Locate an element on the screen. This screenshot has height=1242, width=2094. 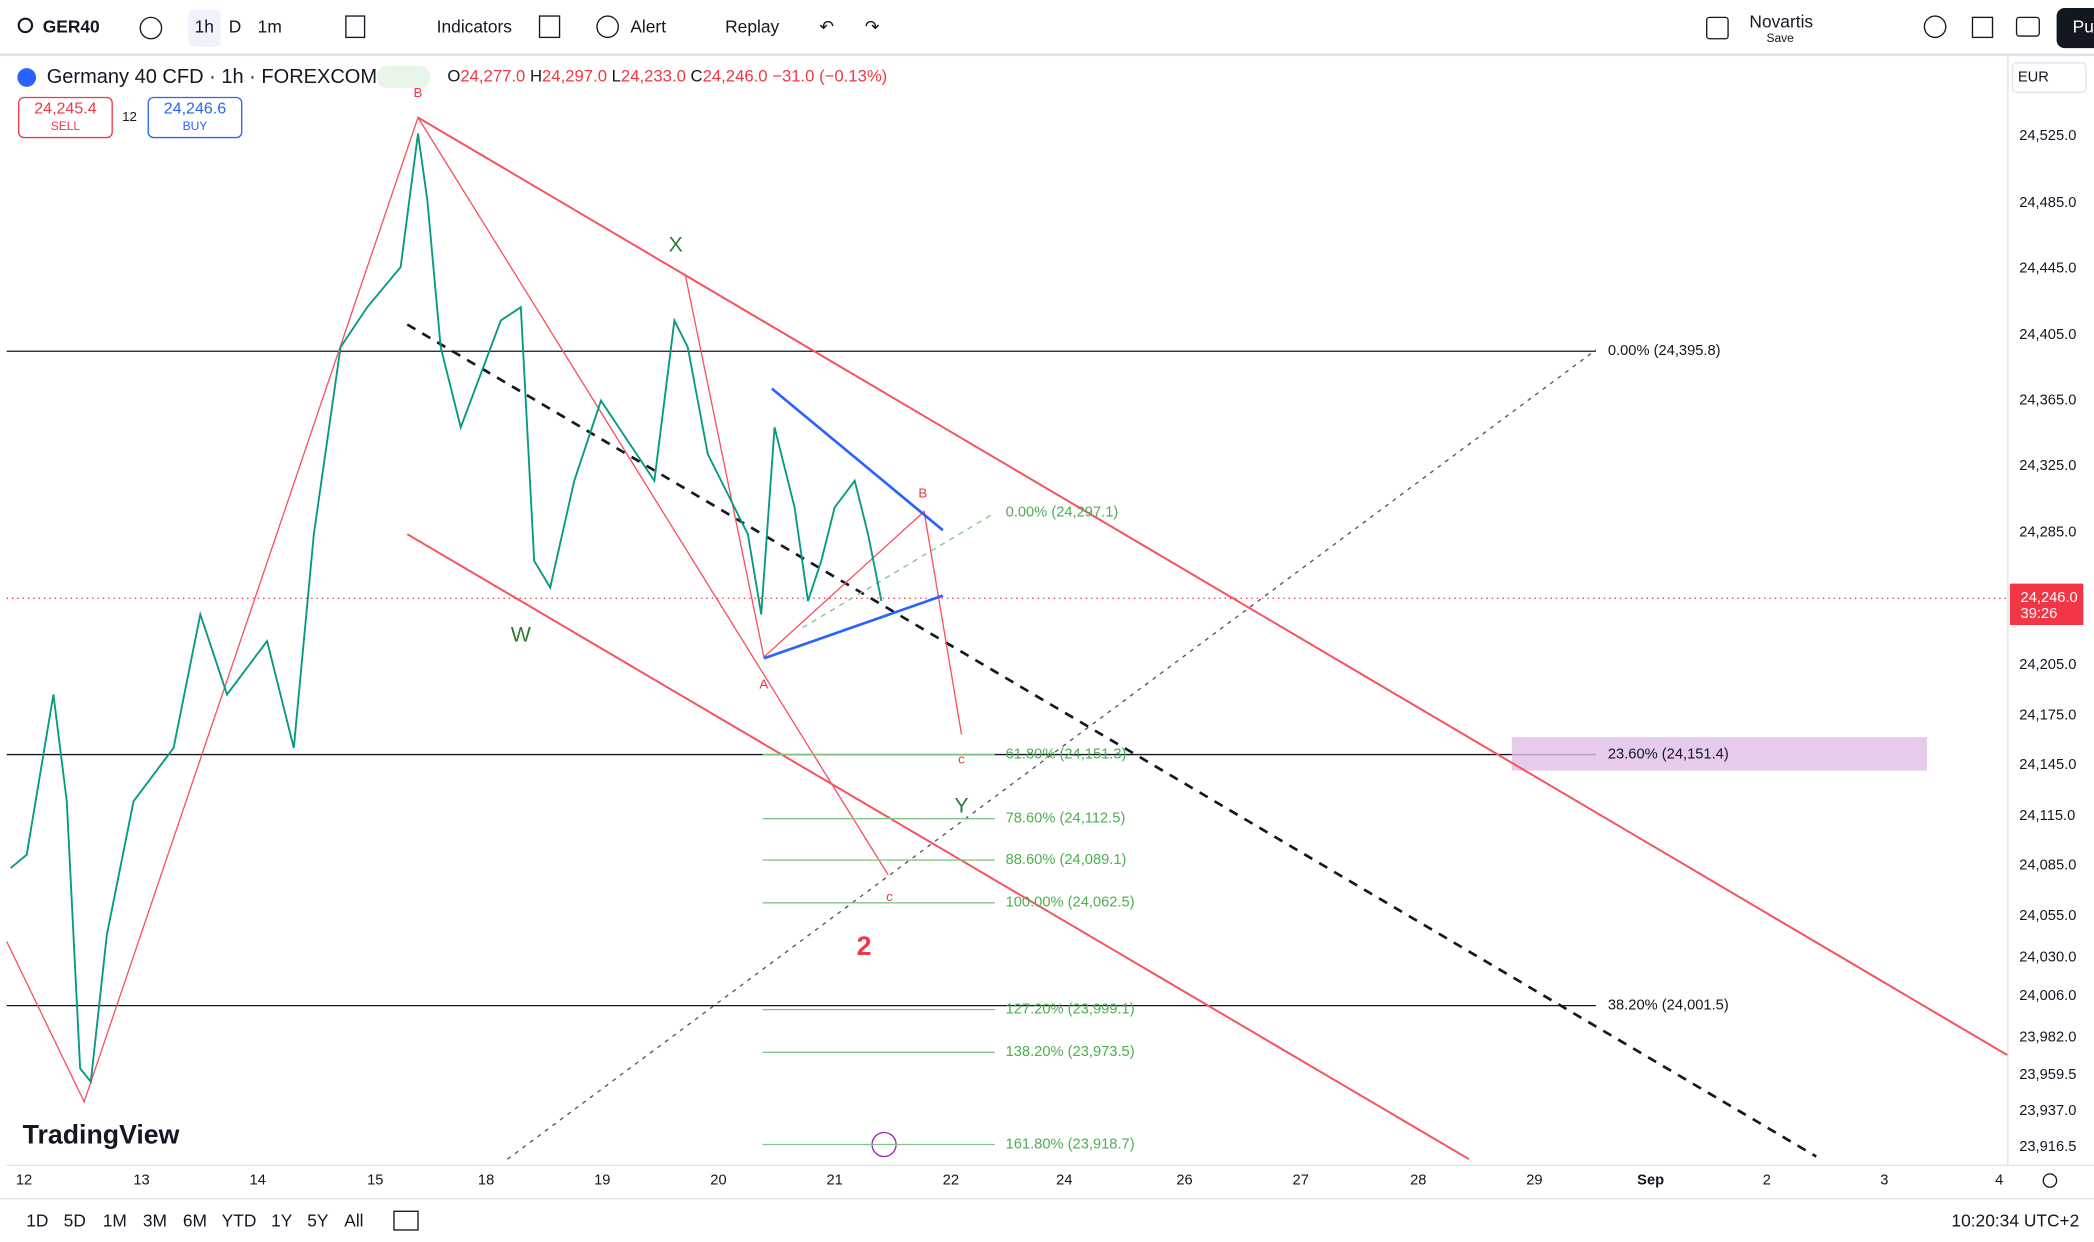
fib-label: 78.60% (24,112.5) is located at coordinates (1066, 819).